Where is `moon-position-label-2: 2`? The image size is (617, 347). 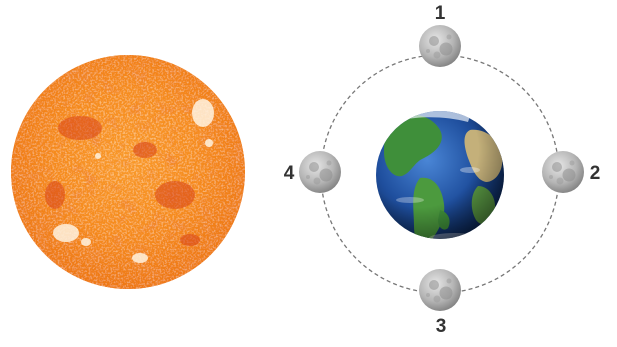
moon-position-label-2: 2 is located at coordinates (595, 173).